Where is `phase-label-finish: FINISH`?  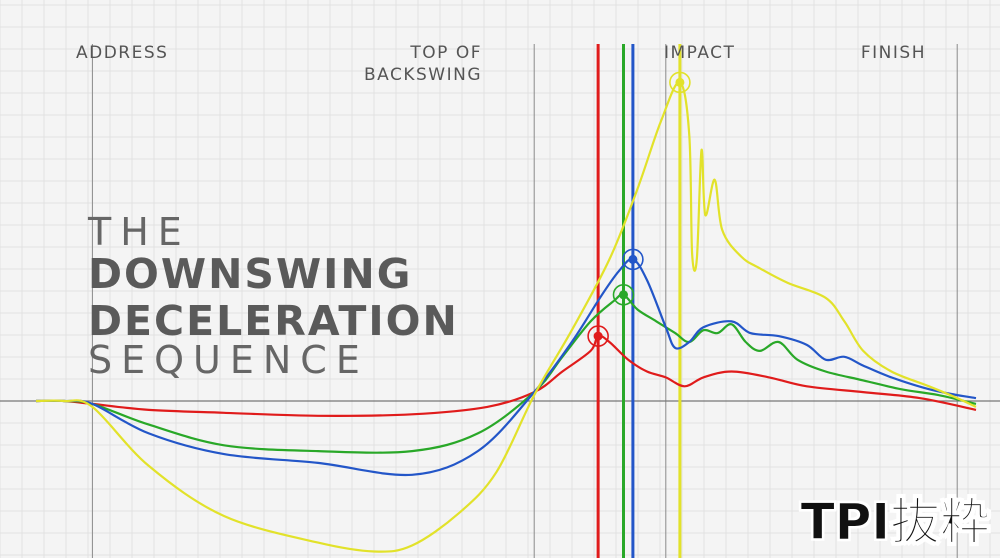 phase-label-finish: FINISH is located at coordinates (893, 53).